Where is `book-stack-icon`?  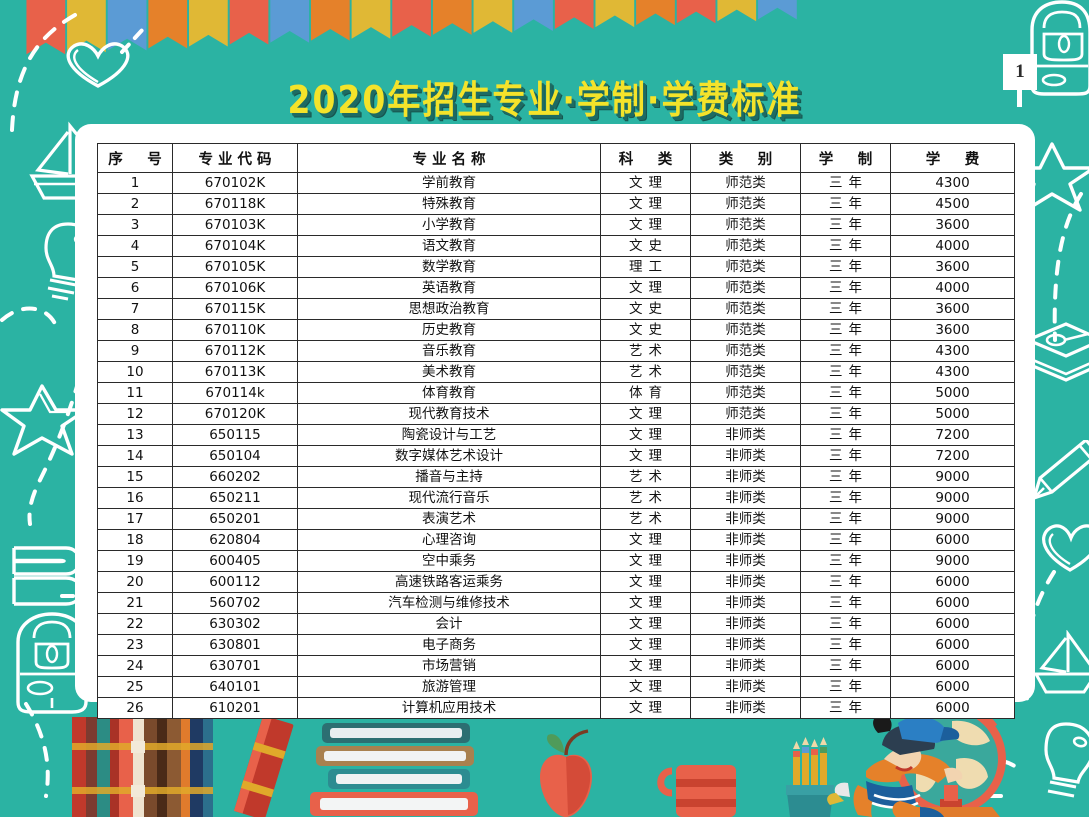 book-stack-icon is located at coordinates (394, 769).